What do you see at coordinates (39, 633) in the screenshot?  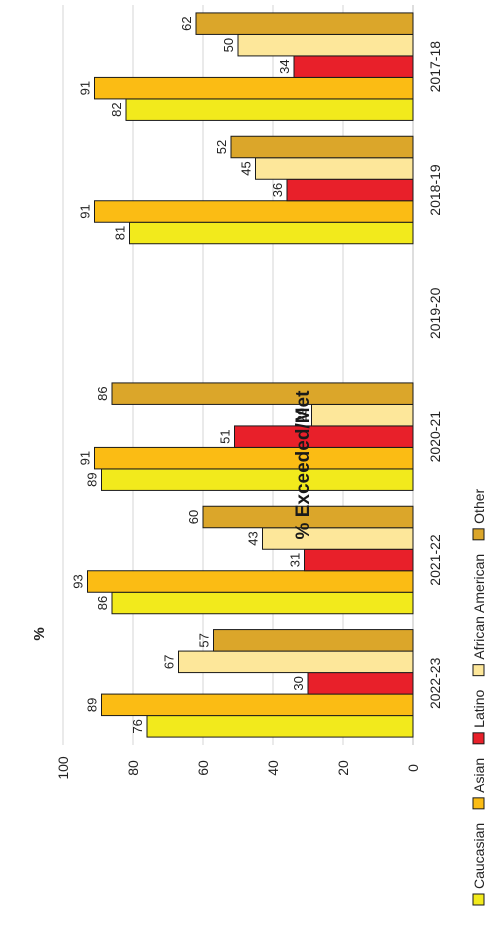 I see `value-axis-label: %` at bounding box center [39, 633].